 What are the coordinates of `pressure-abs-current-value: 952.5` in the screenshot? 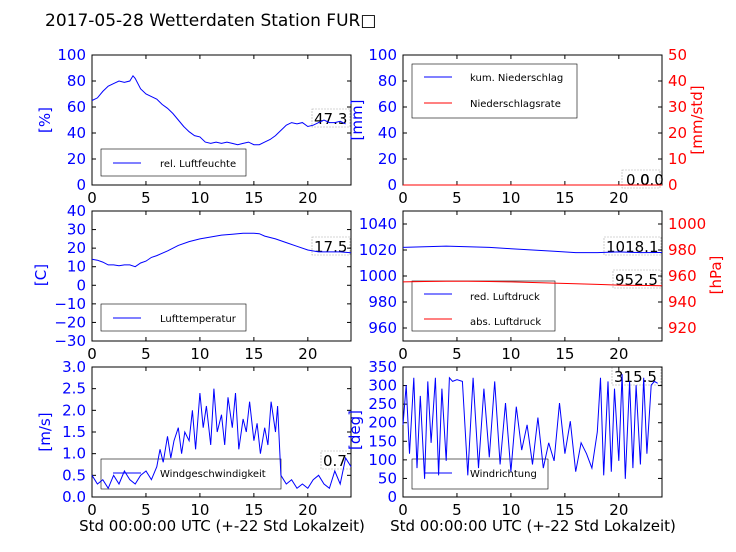 It's located at (636, 280).